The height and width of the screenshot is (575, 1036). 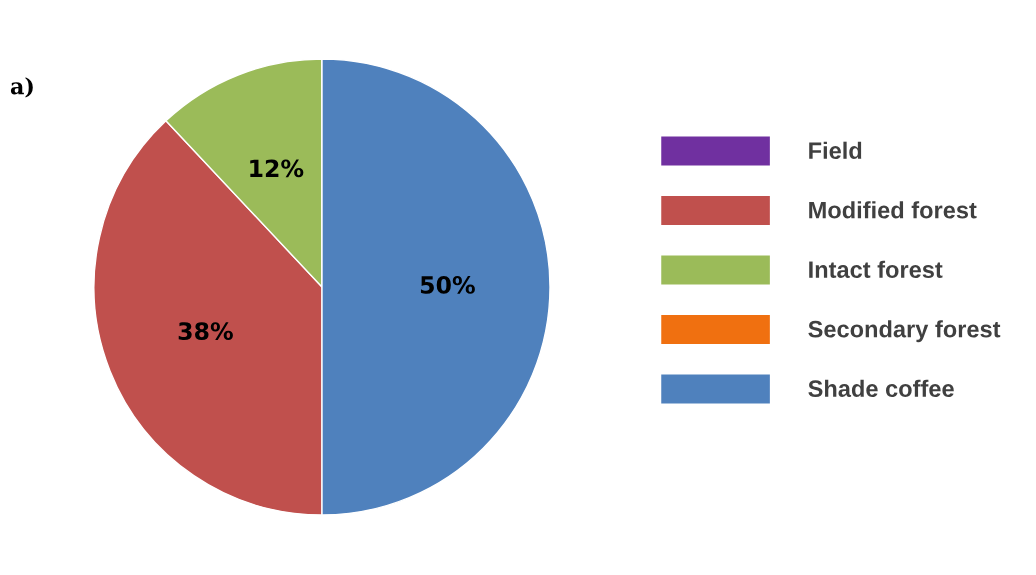 I want to click on data-label: 38%, so click(x=205, y=331).